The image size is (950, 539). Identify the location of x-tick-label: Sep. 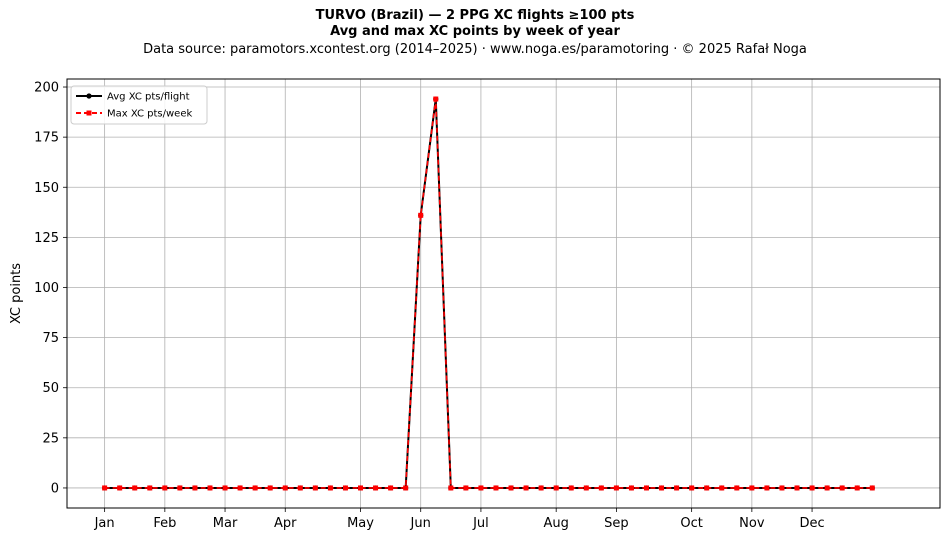
(616, 523).